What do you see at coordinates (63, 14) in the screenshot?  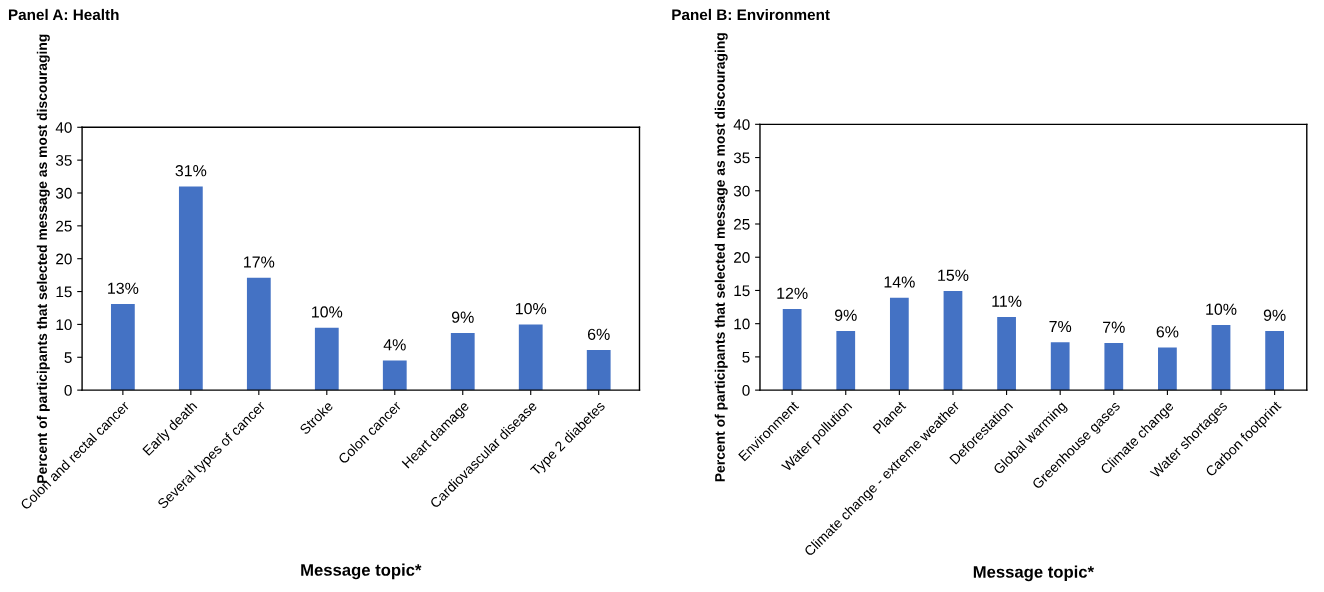 I see `chart-title: Panel A: Health` at bounding box center [63, 14].